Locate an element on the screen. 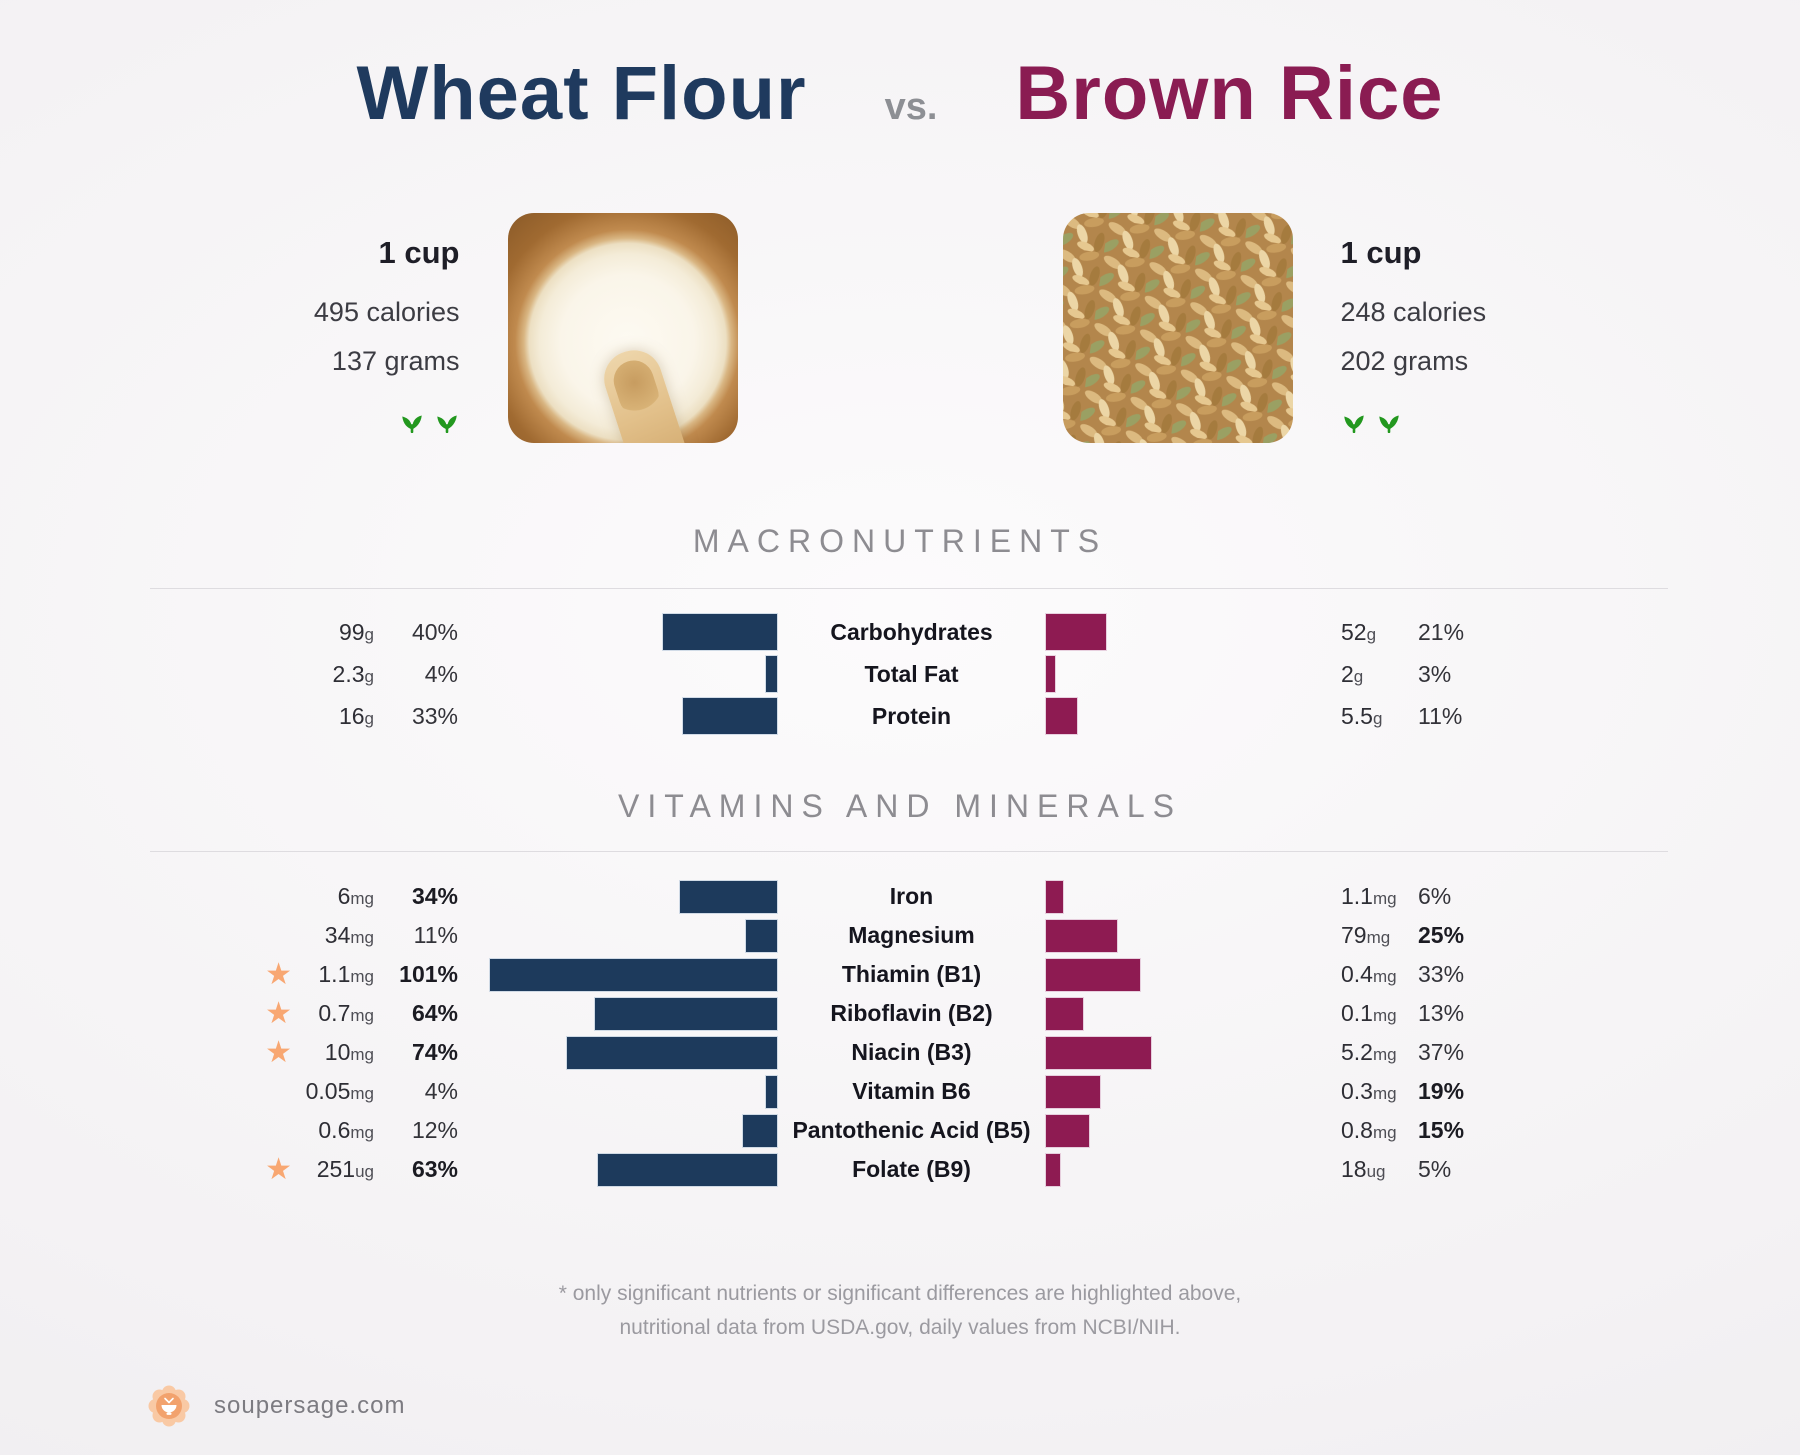 The width and height of the screenshot is (1800, 1455). wheat-flour-photo is located at coordinates (622, 328).